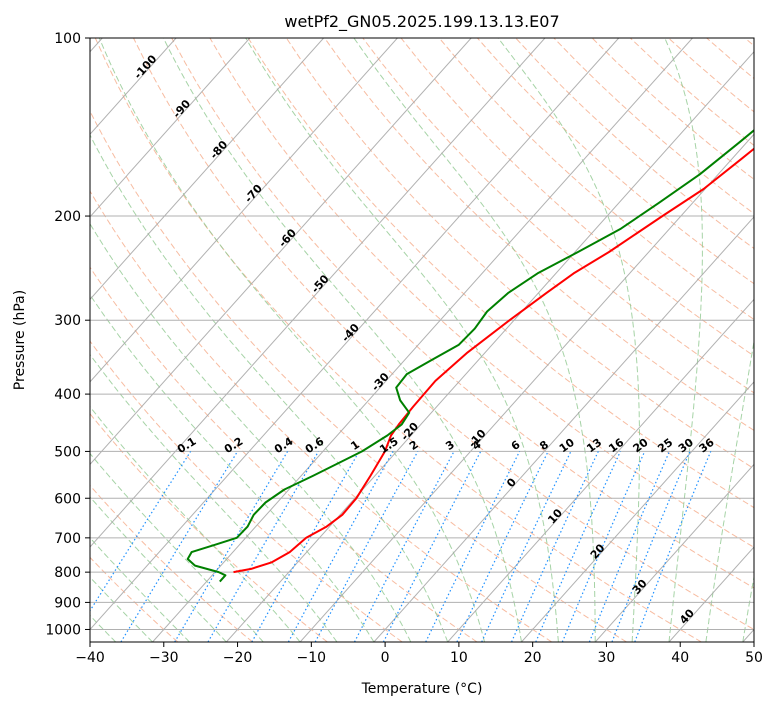  What do you see at coordinates (186, 445) in the screenshot?
I see `mixing-ratio-label: 0.1` at bounding box center [186, 445].